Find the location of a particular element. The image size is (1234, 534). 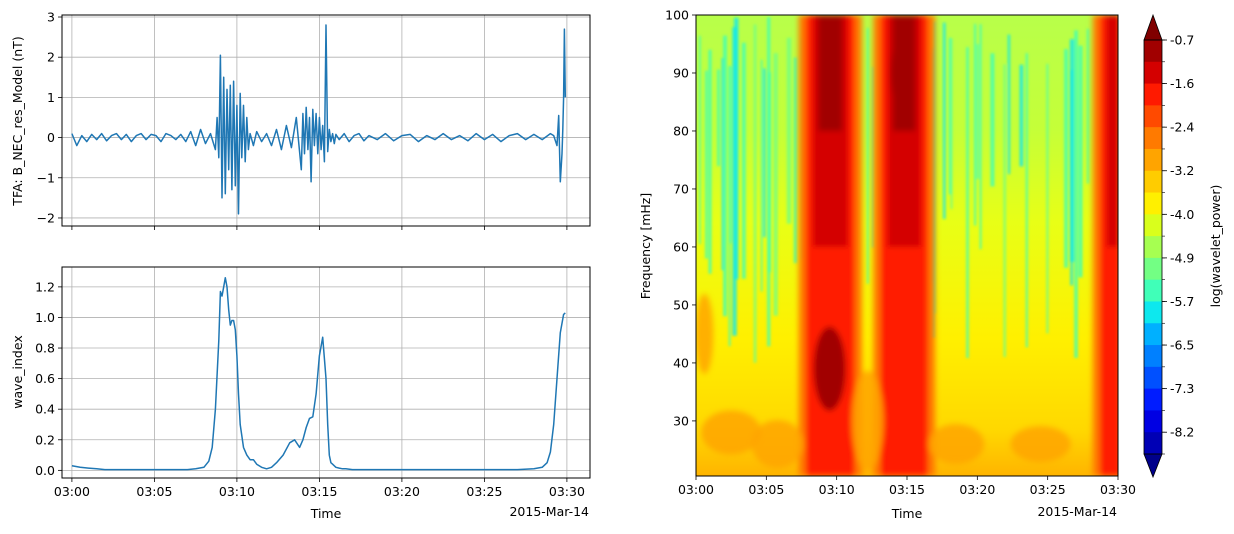

spectrogram-x-ticks: 03:00 03:05 03:10 03:15 03:20 03:25 03:30 is located at coordinates (907, 486).